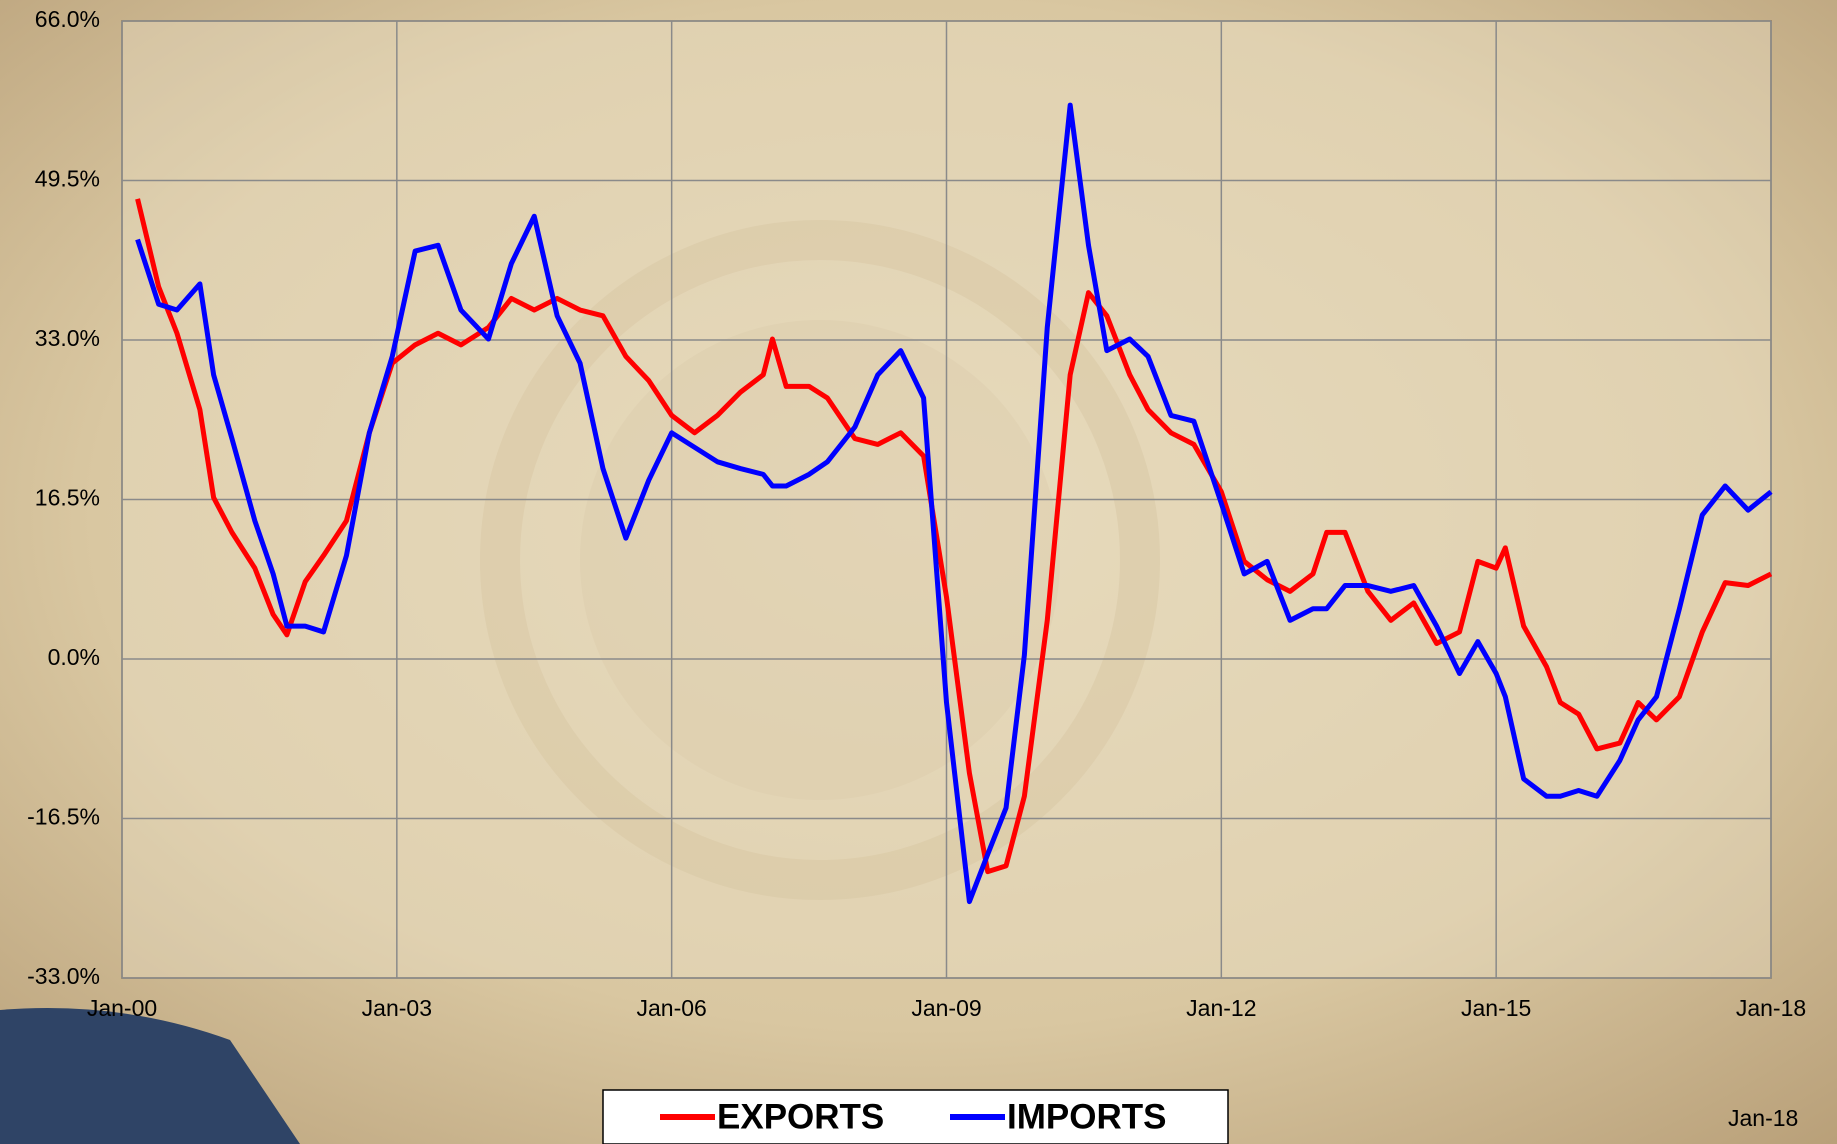 Image resolution: width=1837 pixels, height=1144 pixels. What do you see at coordinates (63, 817) in the screenshot?
I see `y-tick-label: -16.5%` at bounding box center [63, 817].